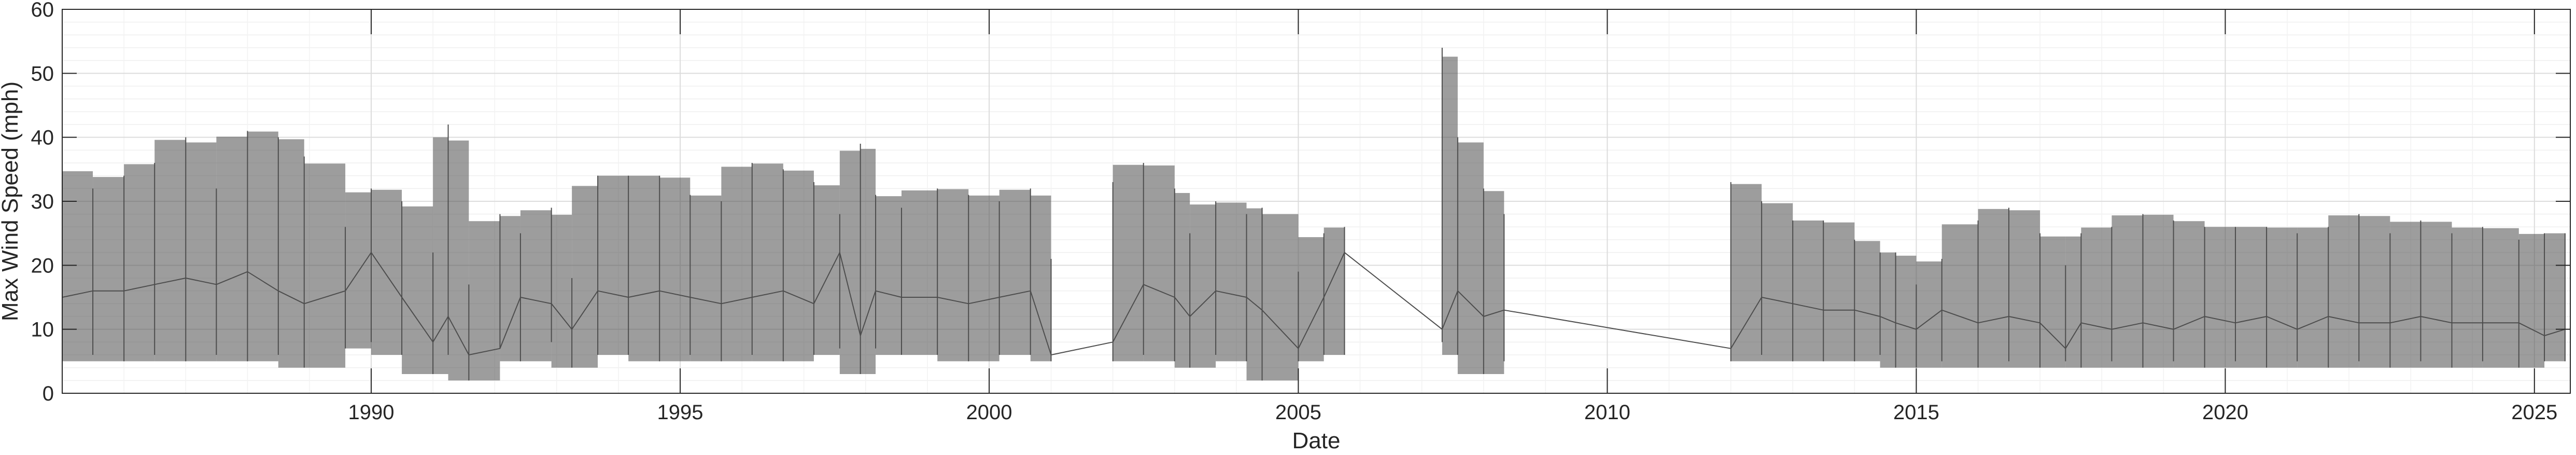 This screenshot has width=2576, height=455. I want to click on x-tick-label: 1995, so click(680, 413).